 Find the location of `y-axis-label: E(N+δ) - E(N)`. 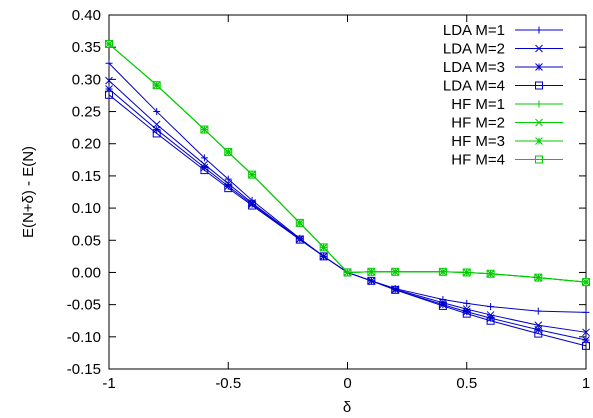

y-axis-label: E(N+δ) - E(N) is located at coordinates (28, 192).